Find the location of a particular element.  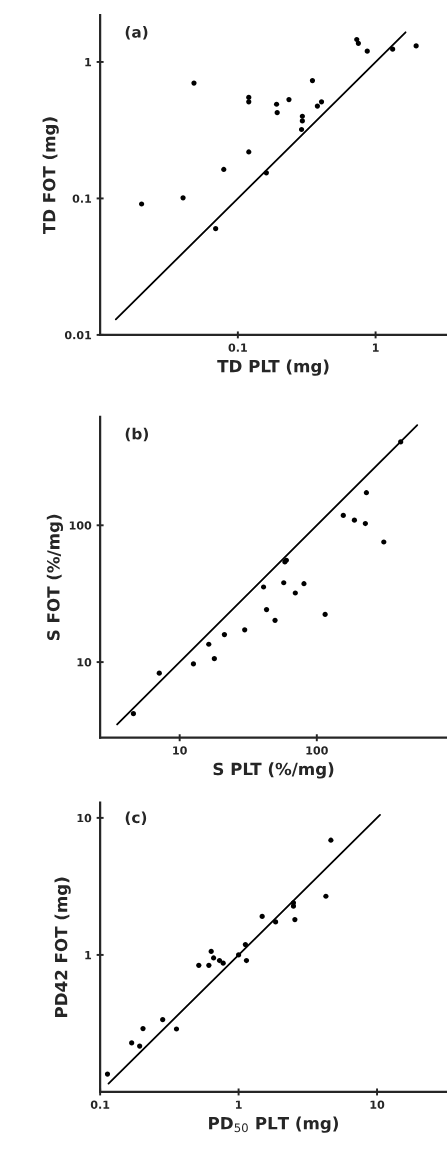

y-tick-label: 0.01 is located at coordinates (78, 335).